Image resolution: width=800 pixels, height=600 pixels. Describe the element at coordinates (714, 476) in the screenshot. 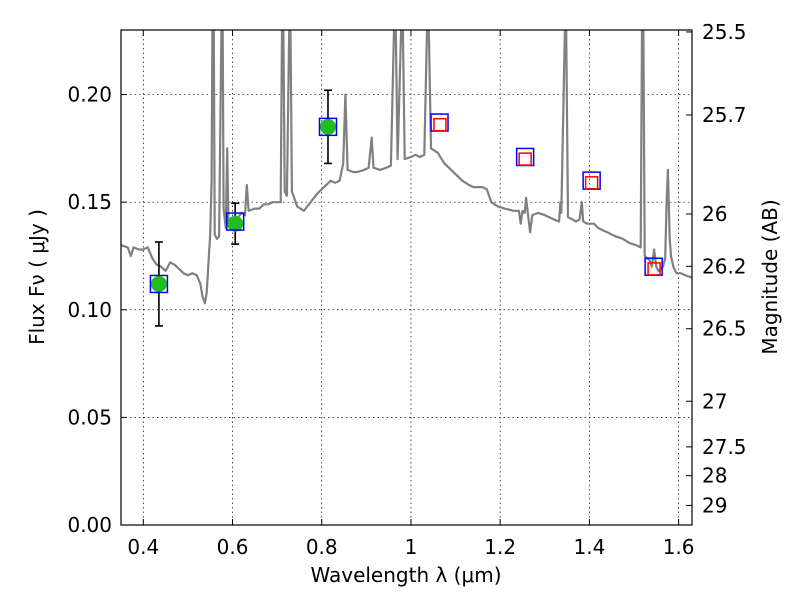

I see `right-y-tick-label: 28` at that location.